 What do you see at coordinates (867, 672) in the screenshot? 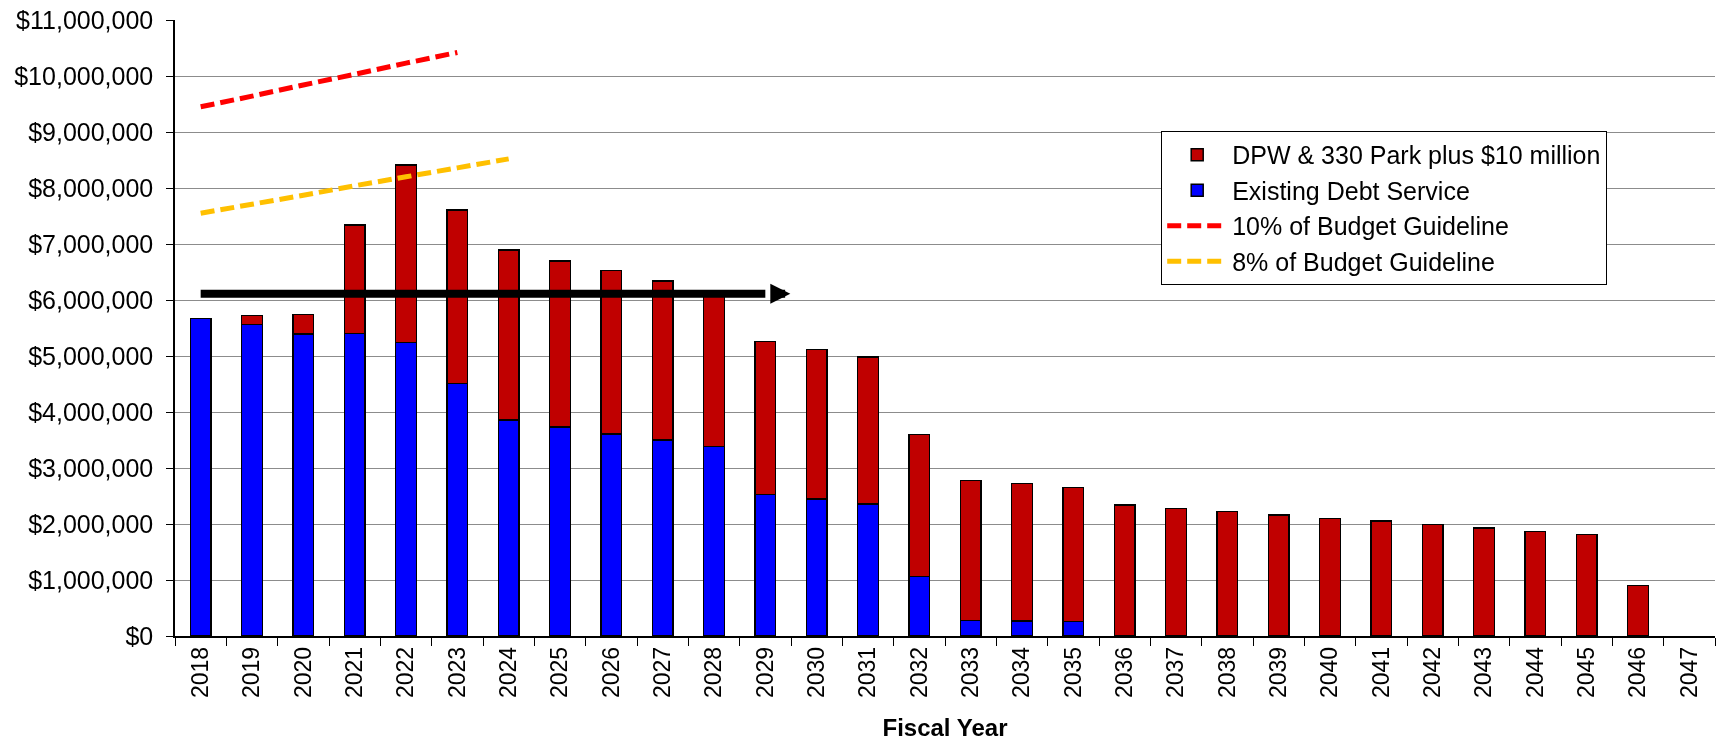
I see `x-tick-label: 2031` at bounding box center [867, 672].